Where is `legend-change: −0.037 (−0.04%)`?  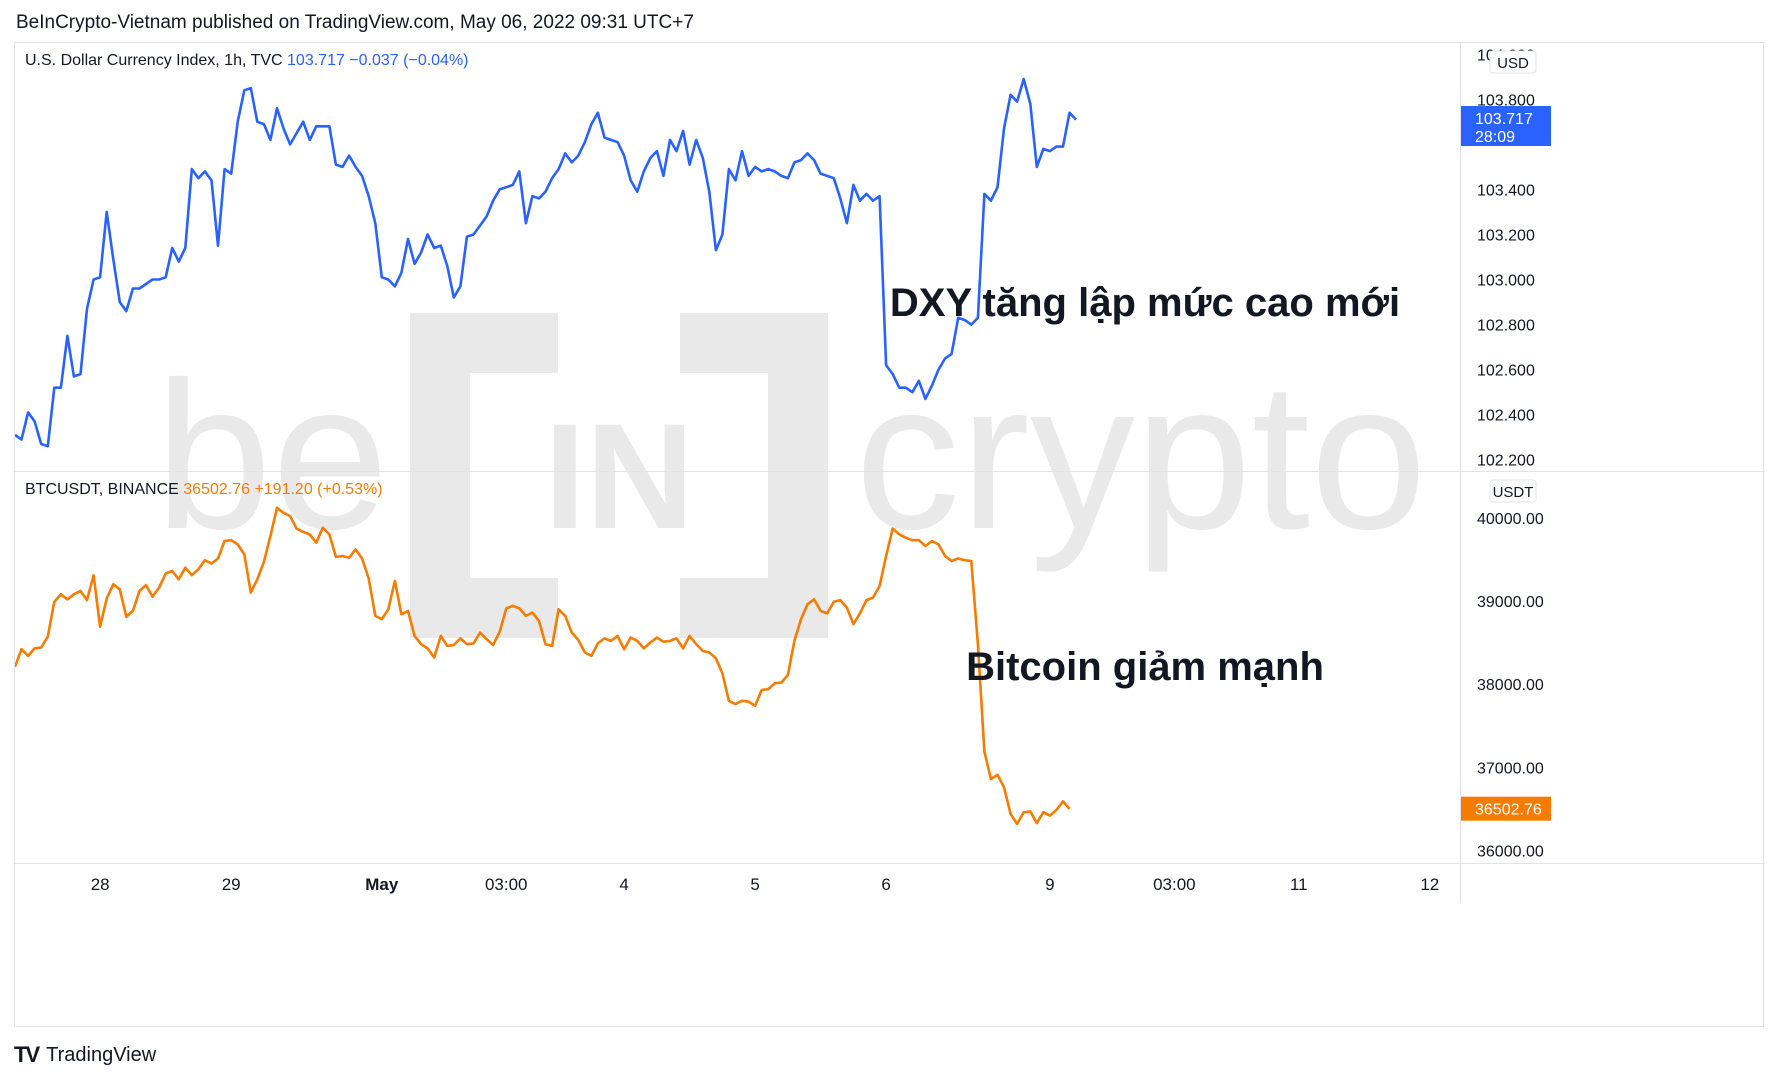
legend-change: −0.037 (−0.04%) is located at coordinates (408, 60).